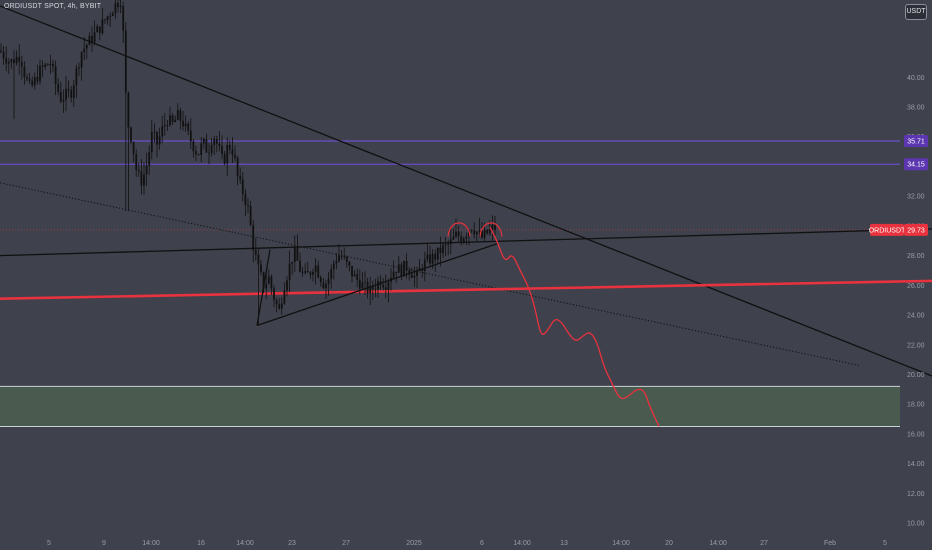 The width and height of the screenshot is (932, 550). I want to click on time-tick: 20, so click(669, 543).